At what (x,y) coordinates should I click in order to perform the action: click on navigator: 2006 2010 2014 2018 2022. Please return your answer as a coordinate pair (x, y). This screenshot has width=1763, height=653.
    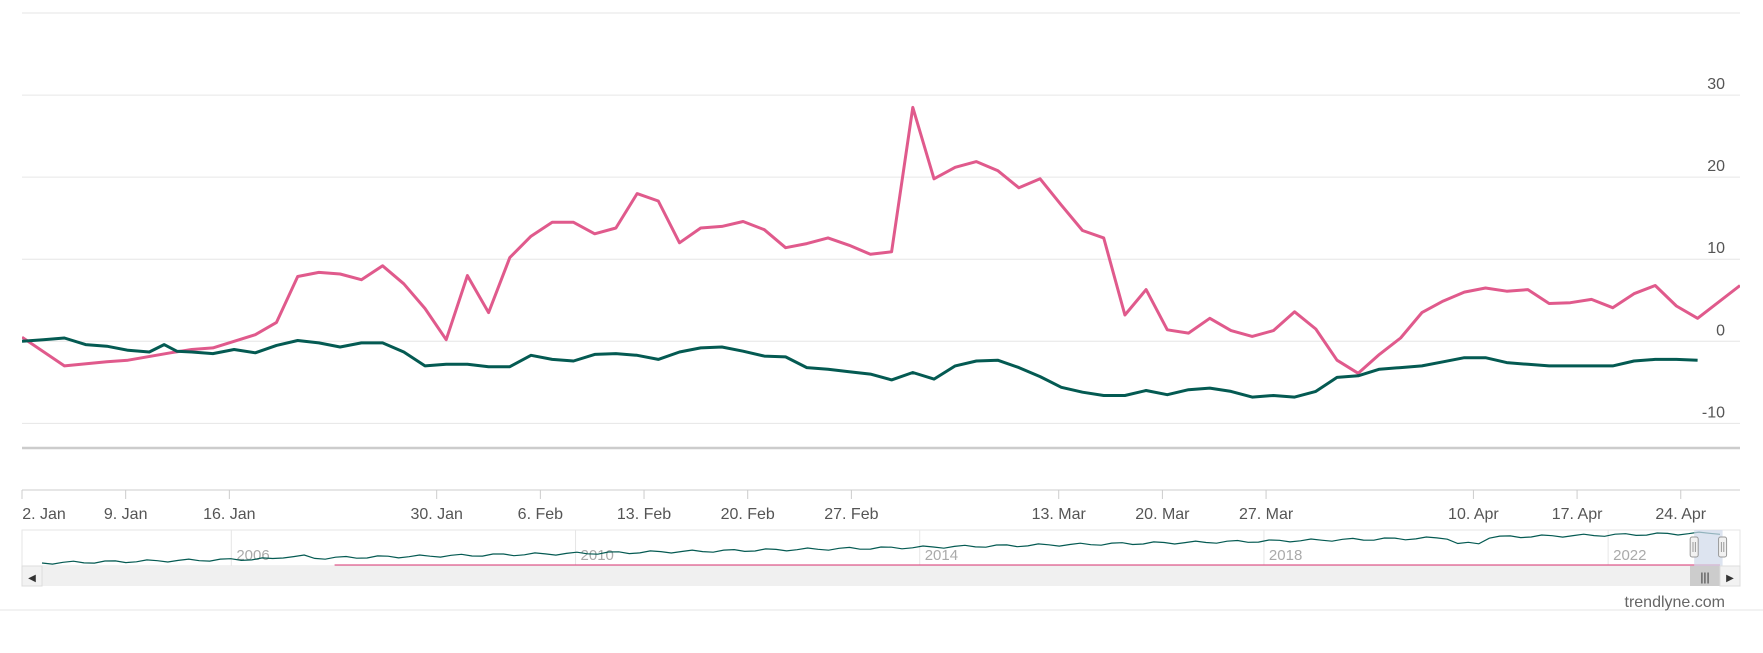
    Looking at the image, I should click on (881, 548).